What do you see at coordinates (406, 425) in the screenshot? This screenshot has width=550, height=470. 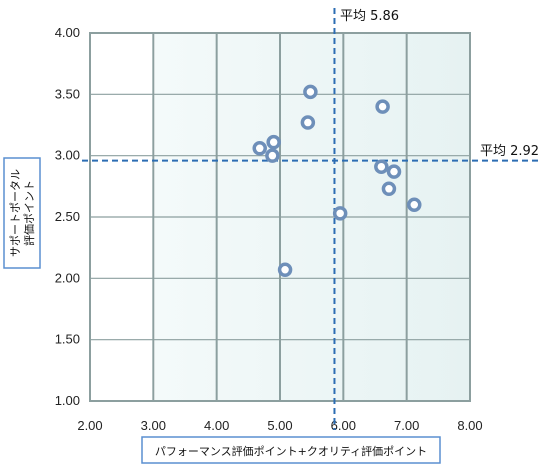 I see `x-tick-label: 7.00` at bounding box center [406, 425].